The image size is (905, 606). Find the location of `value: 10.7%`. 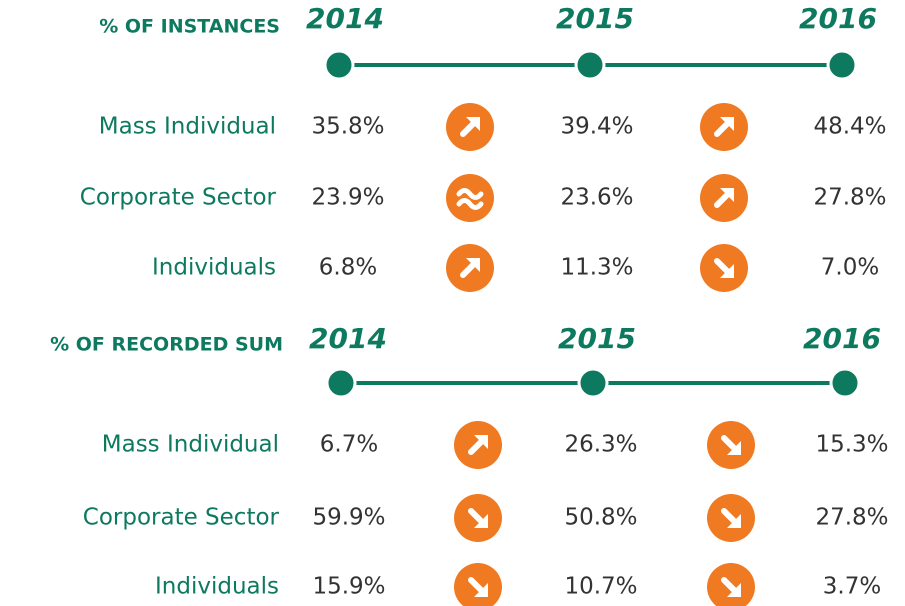

value: 10.7% is located at coordinates (600, 587).